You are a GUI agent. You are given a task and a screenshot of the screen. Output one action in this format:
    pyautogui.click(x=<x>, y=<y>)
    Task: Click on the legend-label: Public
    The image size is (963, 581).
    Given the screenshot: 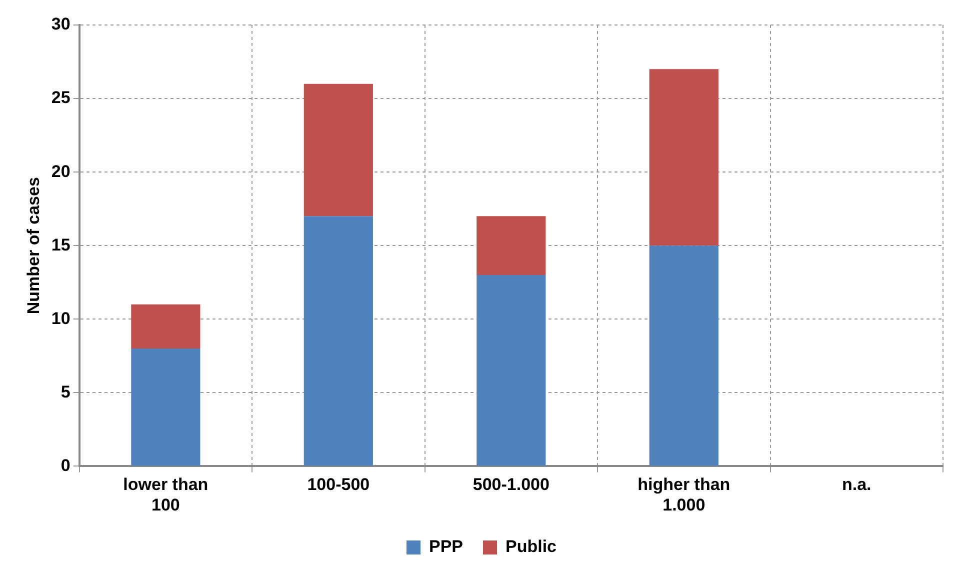 What is the action you would take?
    pyautogui.click(x=531, y=546)
    